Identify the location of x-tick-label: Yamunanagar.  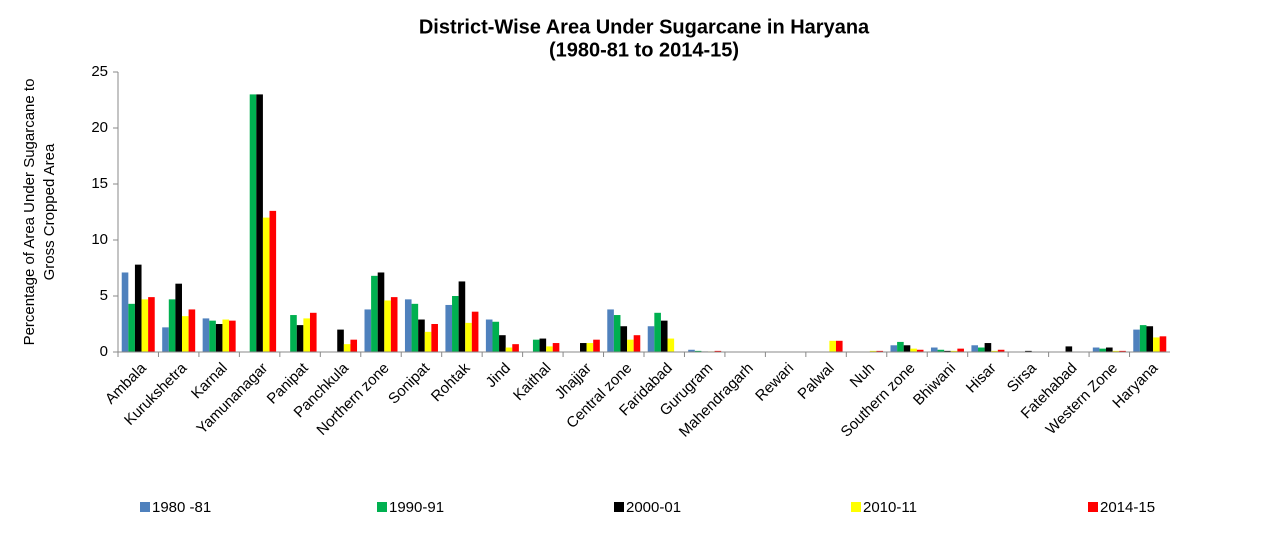
(232, 399).